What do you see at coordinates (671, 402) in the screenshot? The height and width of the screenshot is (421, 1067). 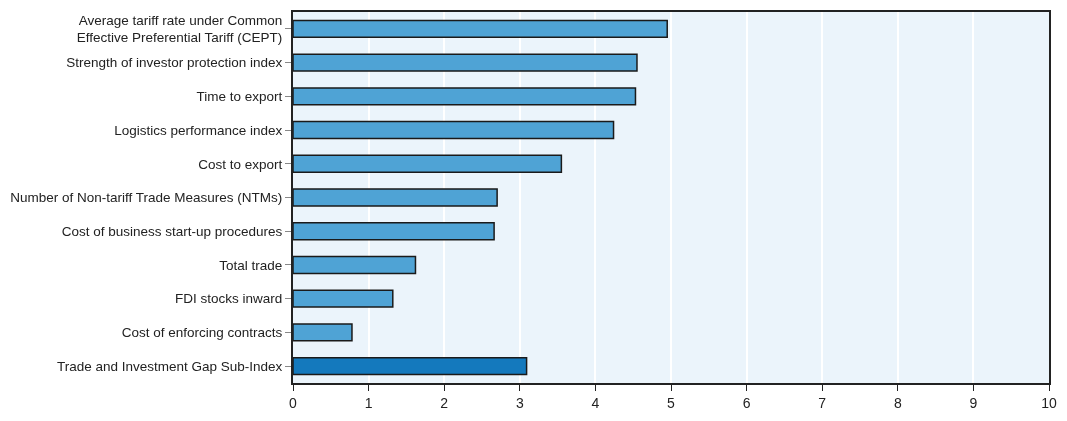 I see `x-tick-label: 5` at bounding box center [671, 402].